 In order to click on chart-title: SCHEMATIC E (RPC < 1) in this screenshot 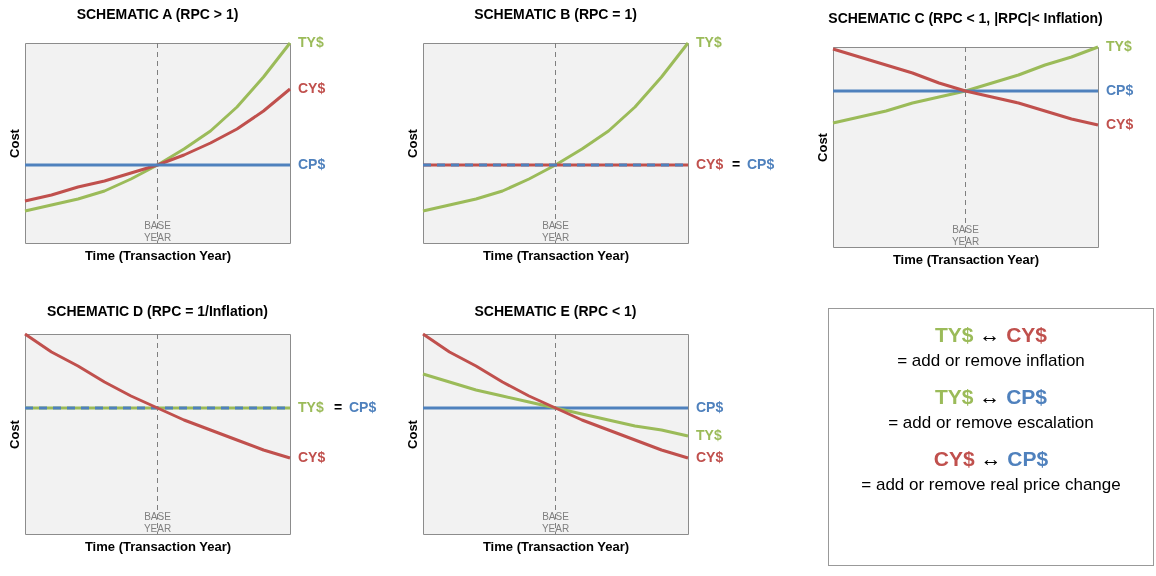, I will do `click(555, 310)`.